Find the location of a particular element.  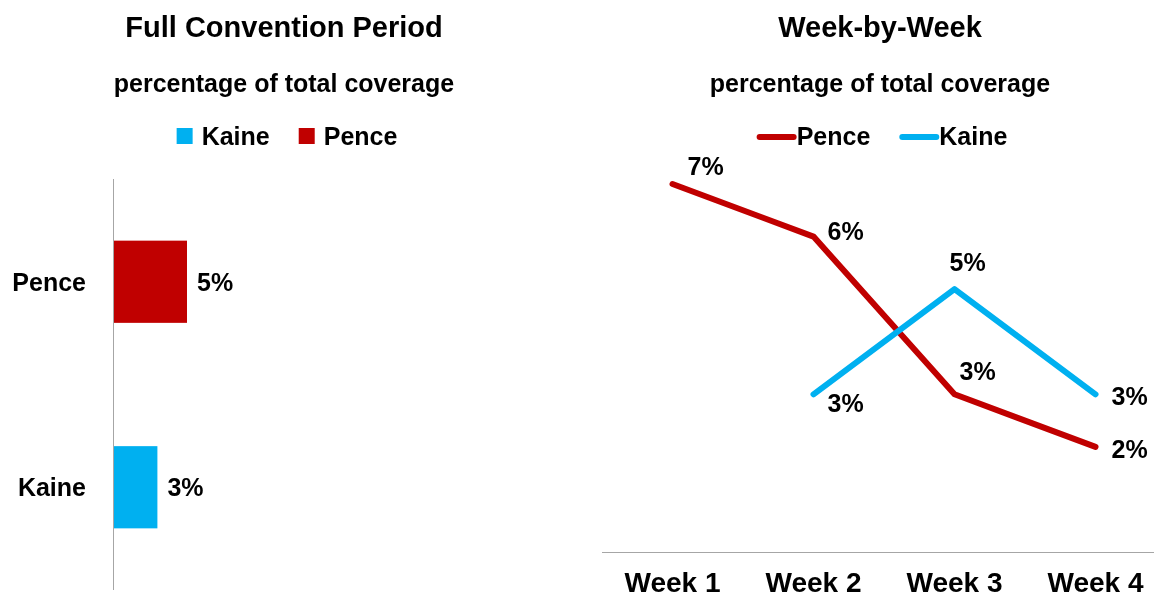

data-label: 6% is located at coordinates (845, 230).